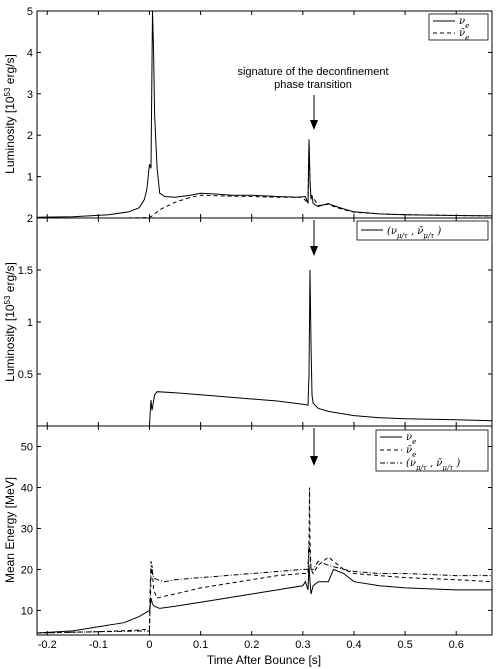 This screenshot has height=669, width=498. Describe the element at coordinates (98, 645) in the screenshot. I see `xtick-label-1: -0.1` at that location.